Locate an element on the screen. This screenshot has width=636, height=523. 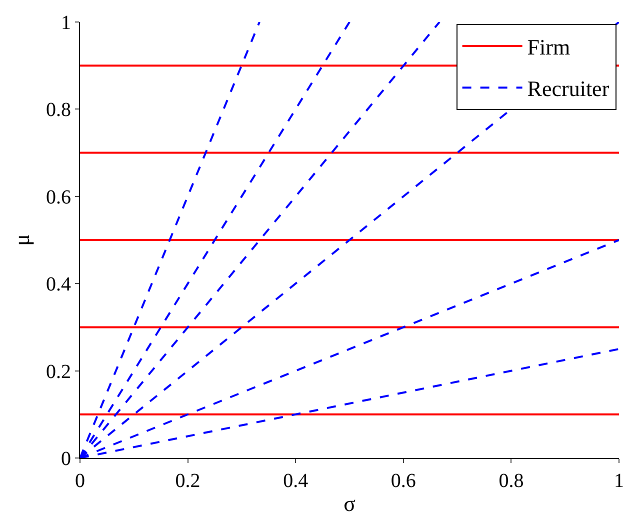
x-tick-label: 0 is located at coordinates (80, 481).